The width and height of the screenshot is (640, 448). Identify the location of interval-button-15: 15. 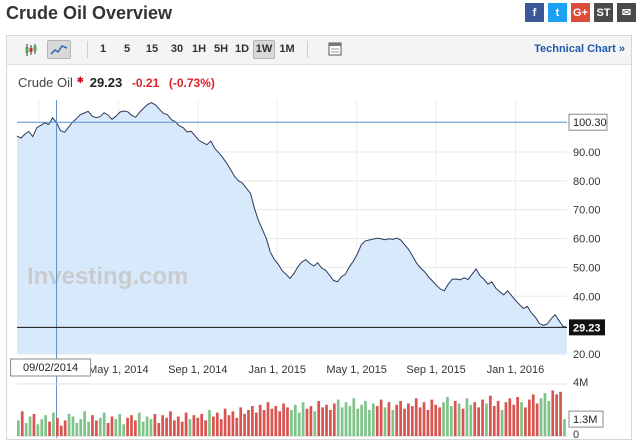
(152, 49).